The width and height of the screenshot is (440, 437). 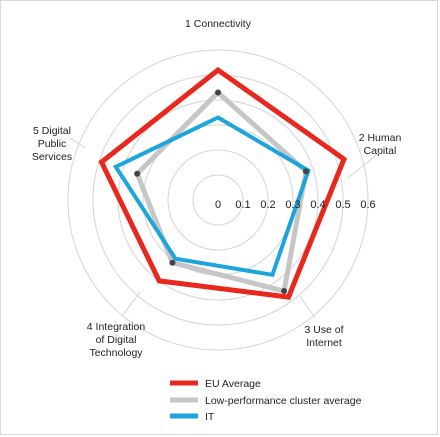 What do you see at coordinates (267, 205) in the screenshot?
I see `tick-label: 0.2` at bounding box center [267, 205].